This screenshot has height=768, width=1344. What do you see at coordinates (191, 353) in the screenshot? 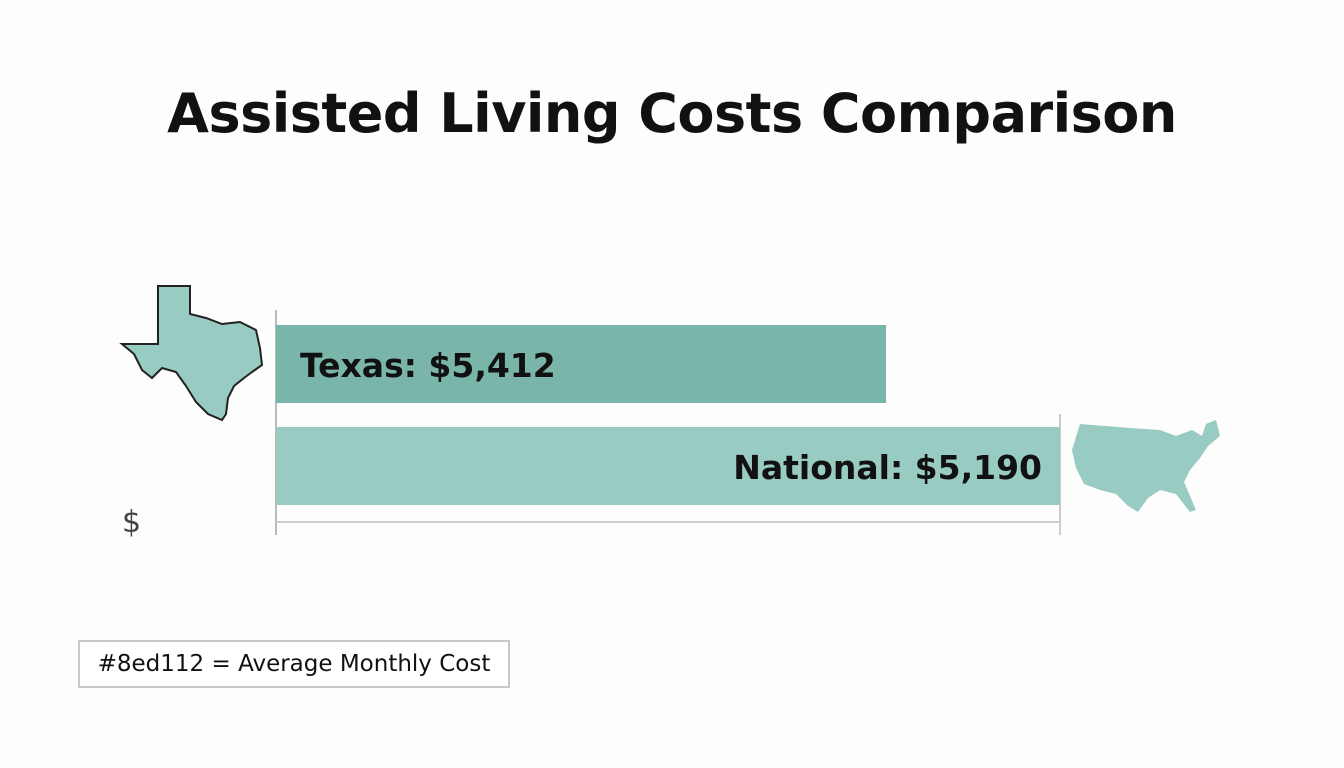
I see `texas-map-icon` at bounding box center [191, 353].